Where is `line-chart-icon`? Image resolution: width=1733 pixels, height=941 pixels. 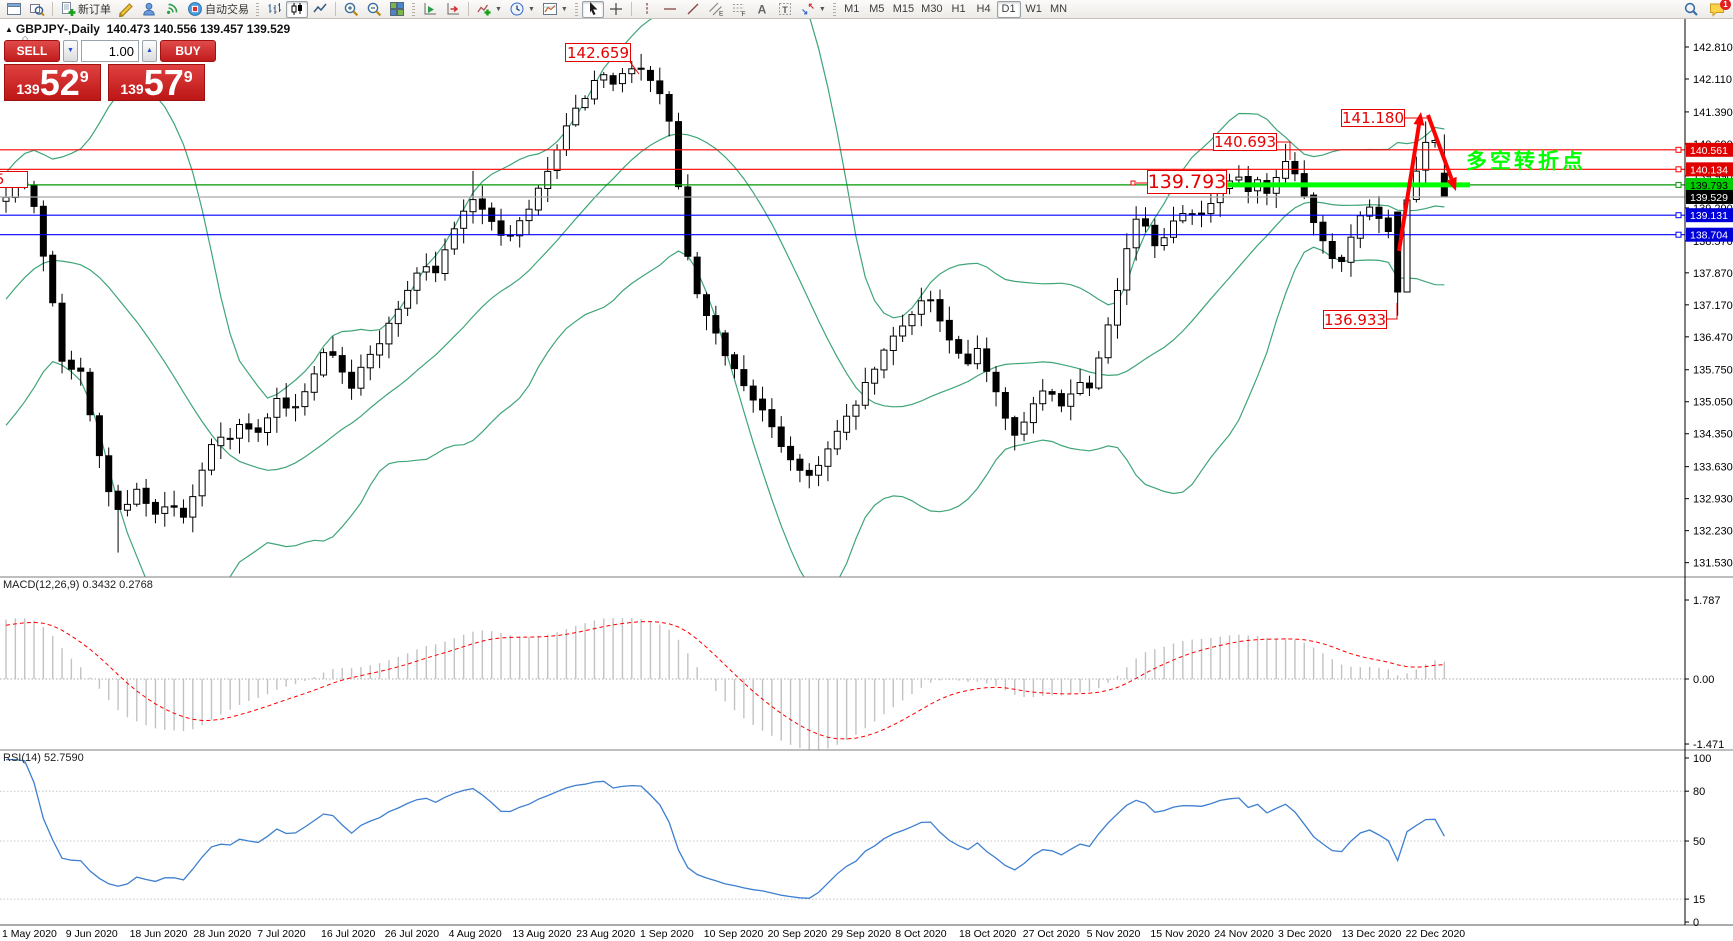
line-chart-icon is located at coordinates (320, 9).